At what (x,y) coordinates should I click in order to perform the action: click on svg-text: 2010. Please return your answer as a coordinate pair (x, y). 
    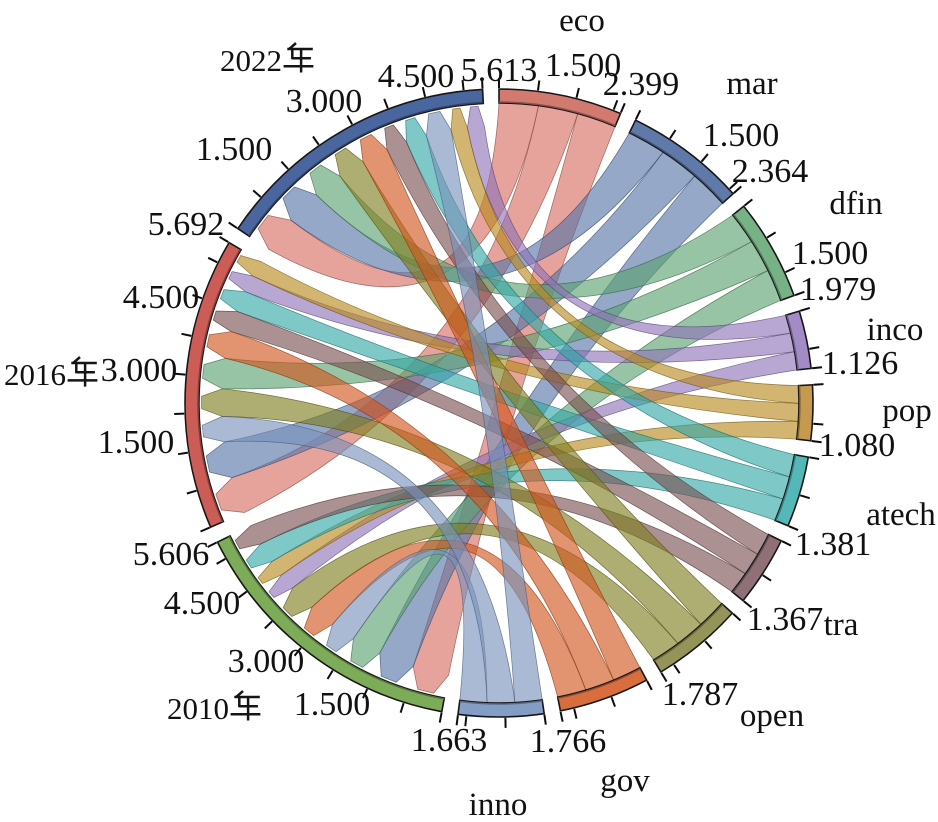
    Looking at the image, I should click on (198, 708).